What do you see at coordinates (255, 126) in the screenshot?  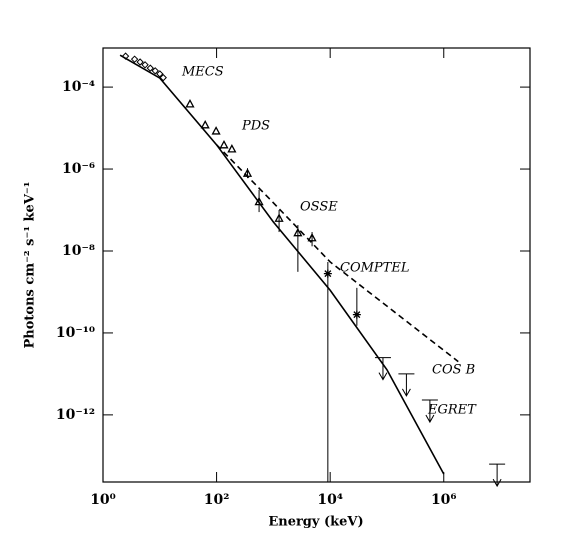 I see `annotation: PDS` at bounding box center [255, 126].